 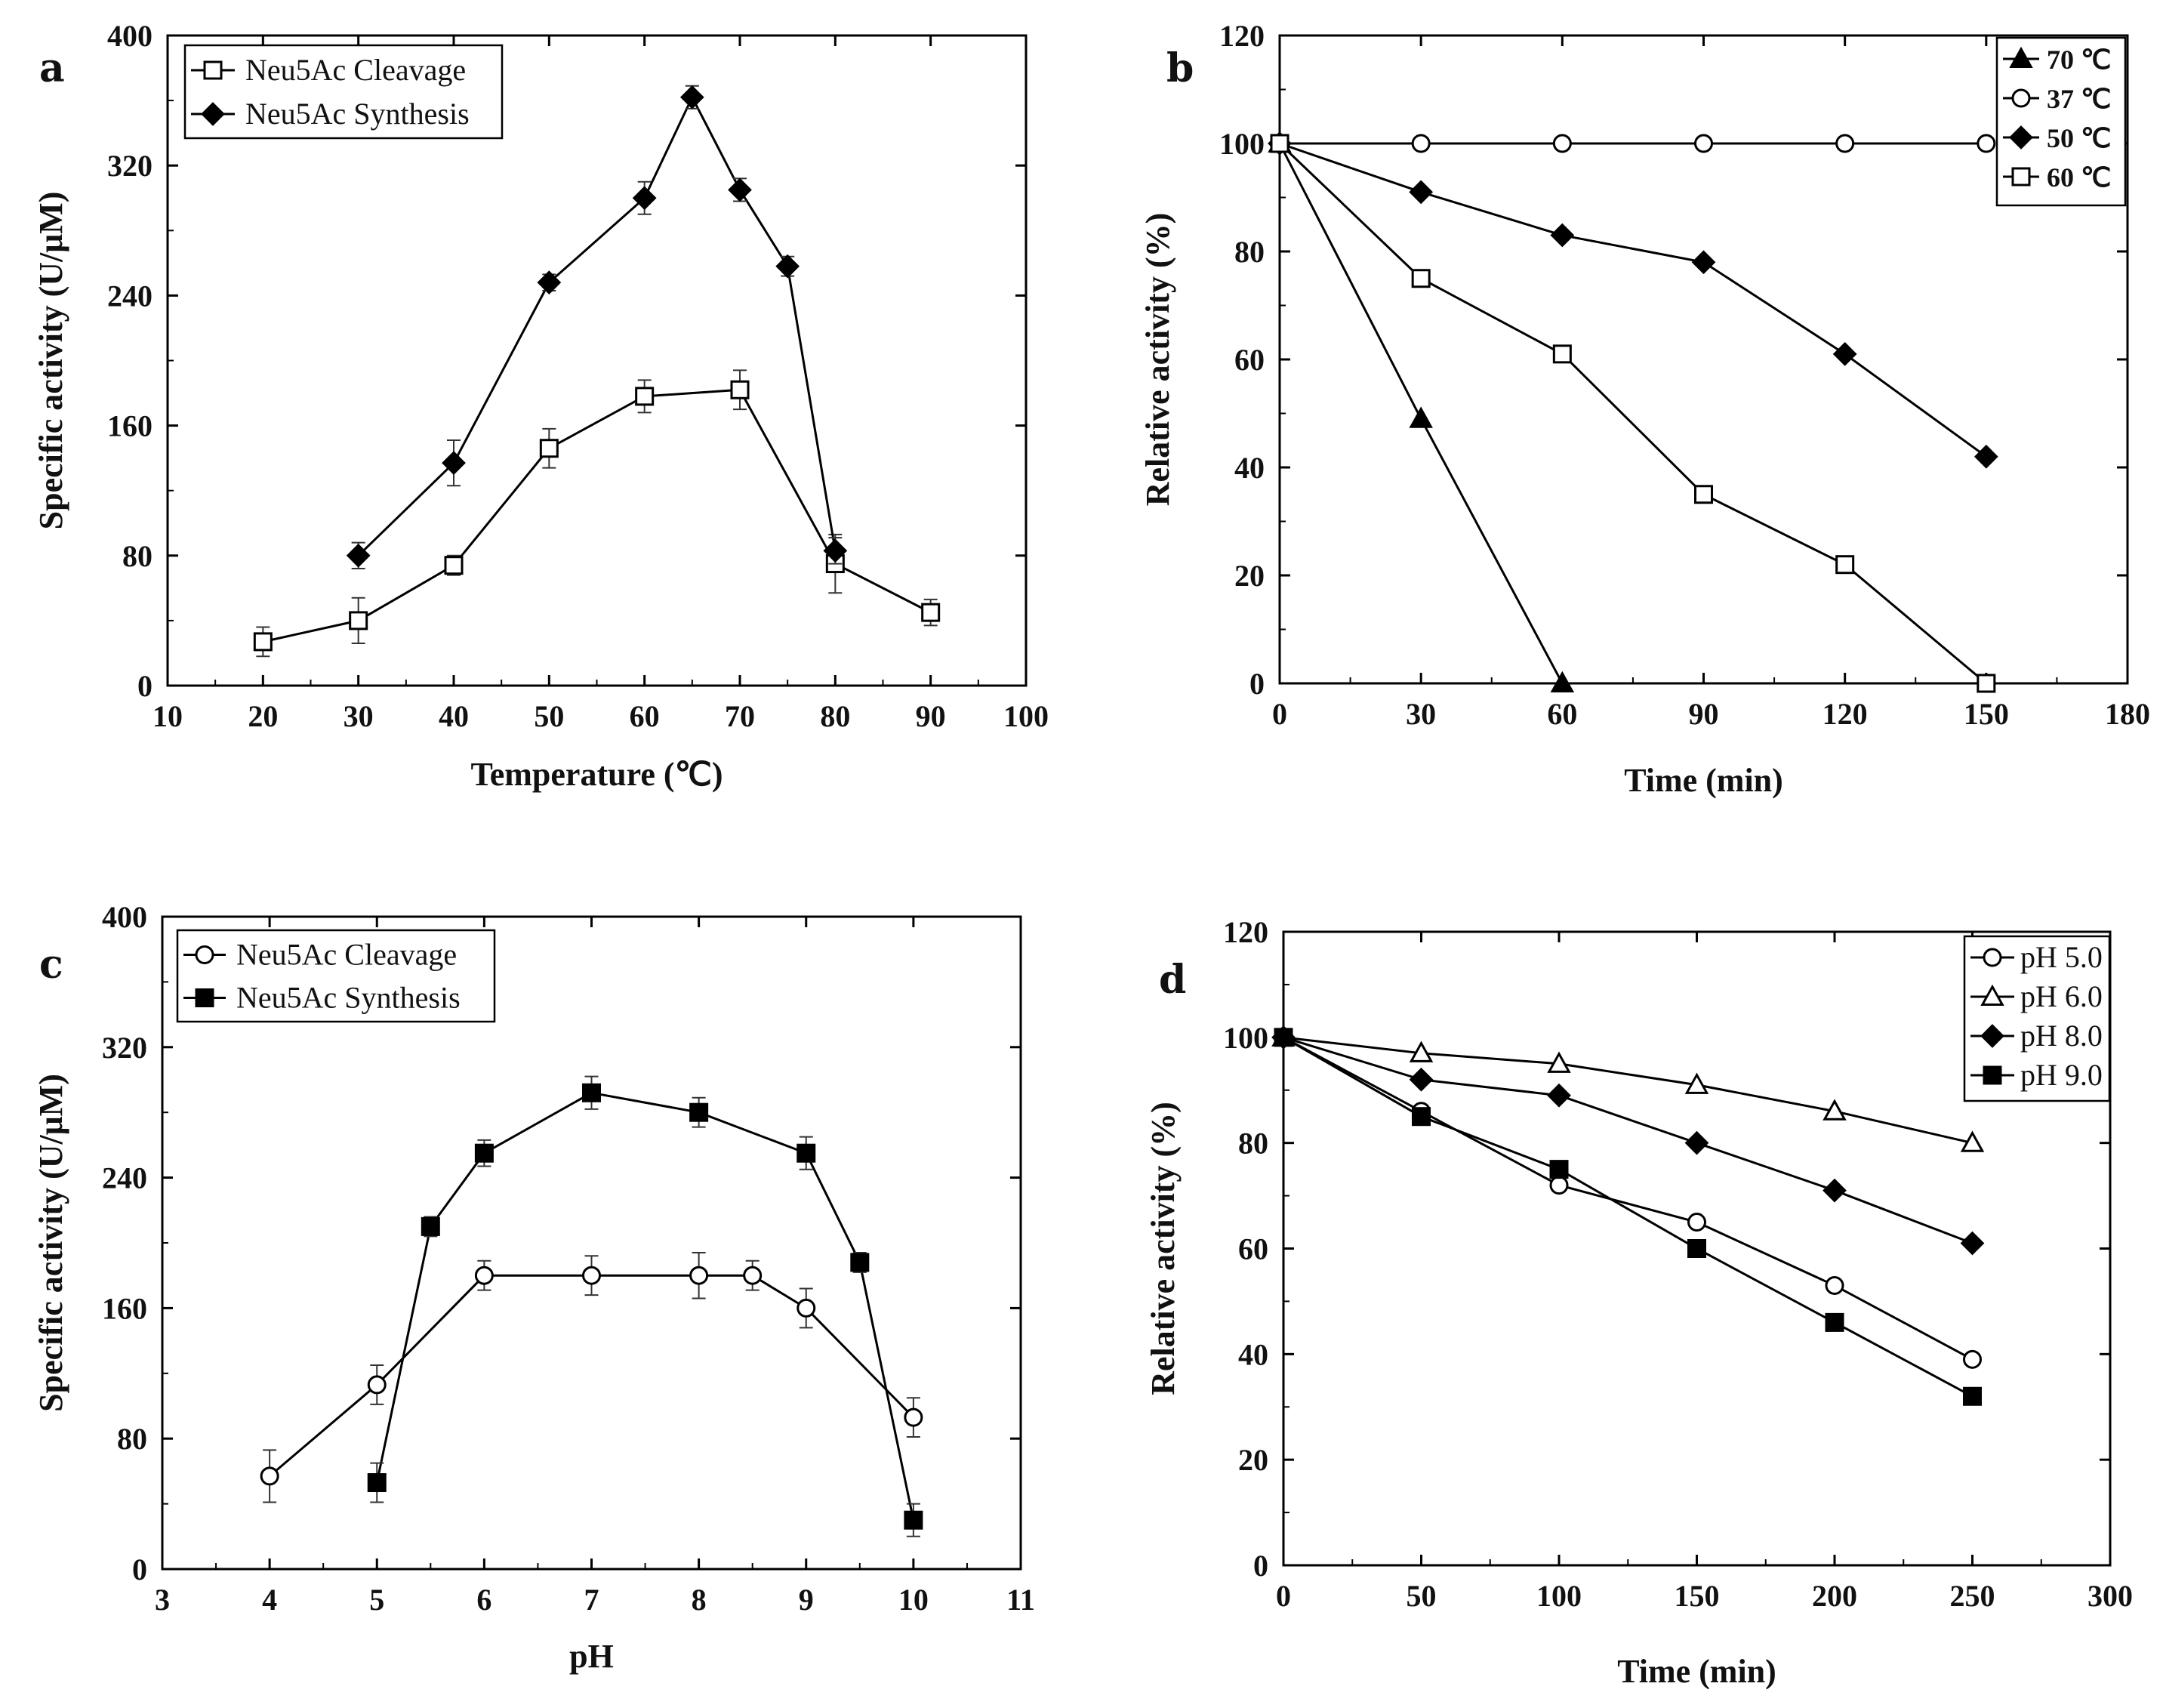 I want to click on x-tick-label: 7, so click(x=591, y=1600).